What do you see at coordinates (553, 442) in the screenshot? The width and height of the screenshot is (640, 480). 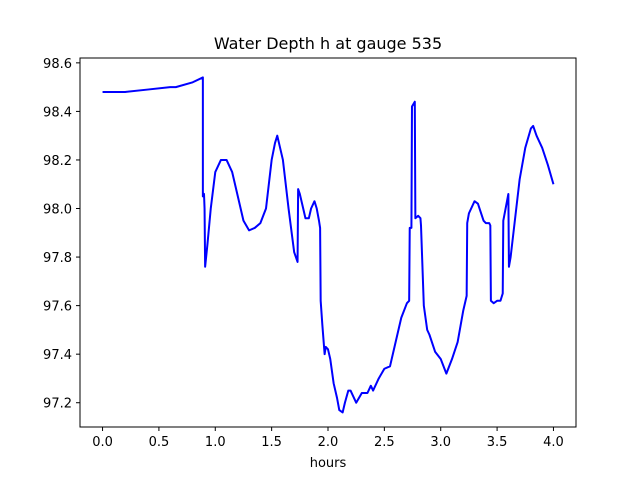 I see `x-tick-label: 4.0` at bounding box center [553, 442].